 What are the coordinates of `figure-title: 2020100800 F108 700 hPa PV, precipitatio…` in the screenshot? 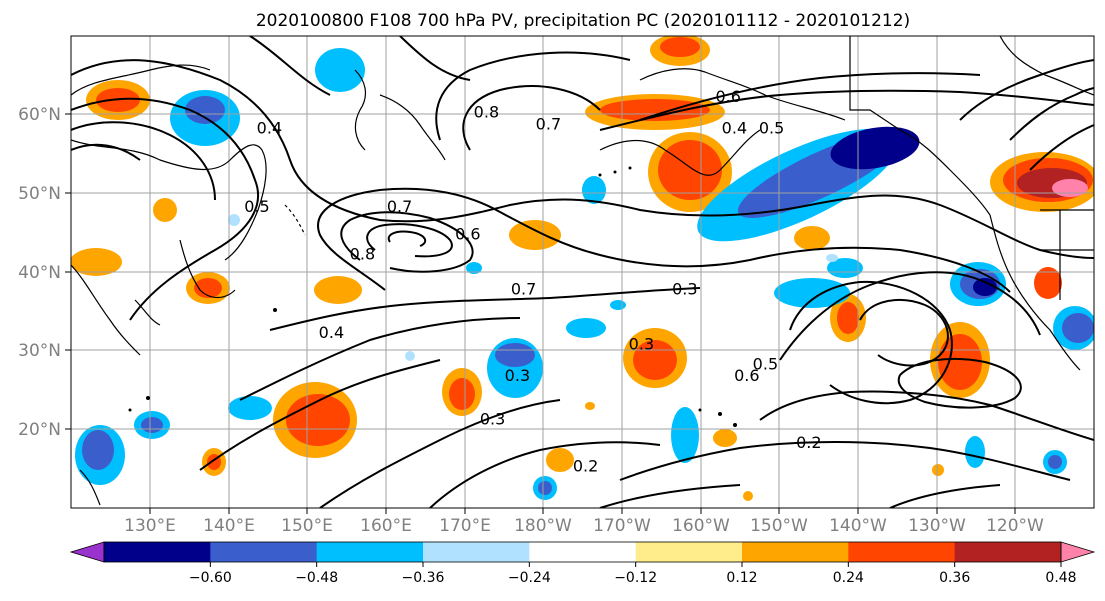 It's located at (583, 21).